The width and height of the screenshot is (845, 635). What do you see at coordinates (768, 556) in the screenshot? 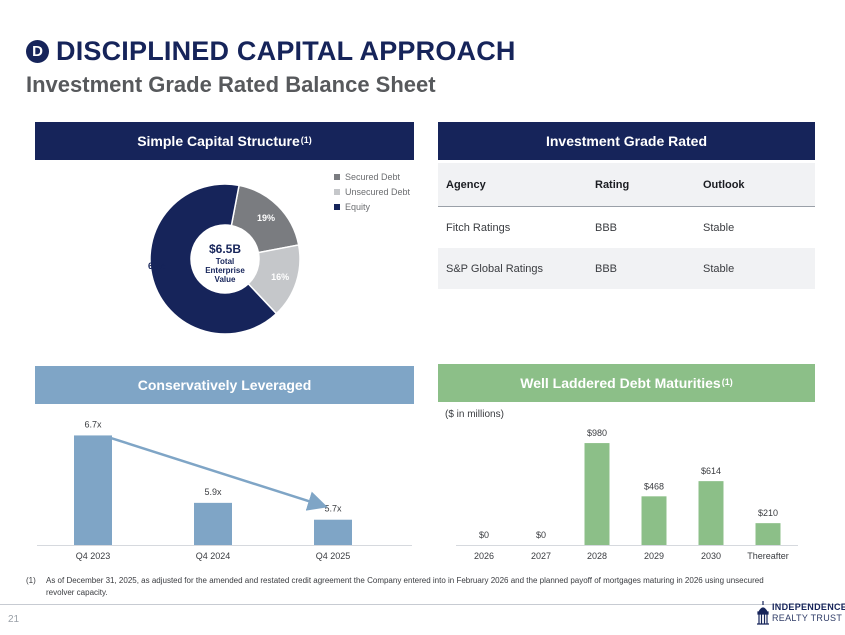
I see `maturities-tick-label: Thereafter` at bounding box center [768, 556].